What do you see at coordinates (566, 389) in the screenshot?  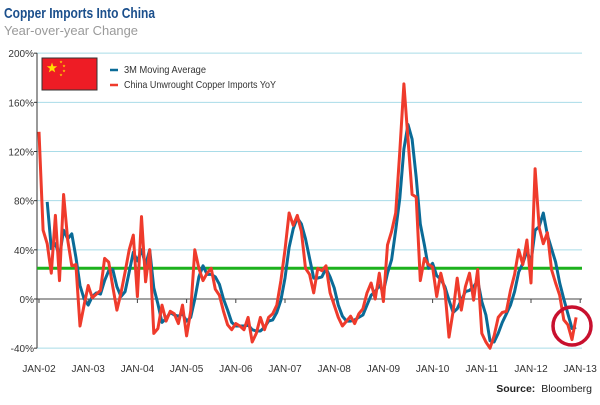 I see `source-value: Bloomberg` at bounding box center [566, 389].